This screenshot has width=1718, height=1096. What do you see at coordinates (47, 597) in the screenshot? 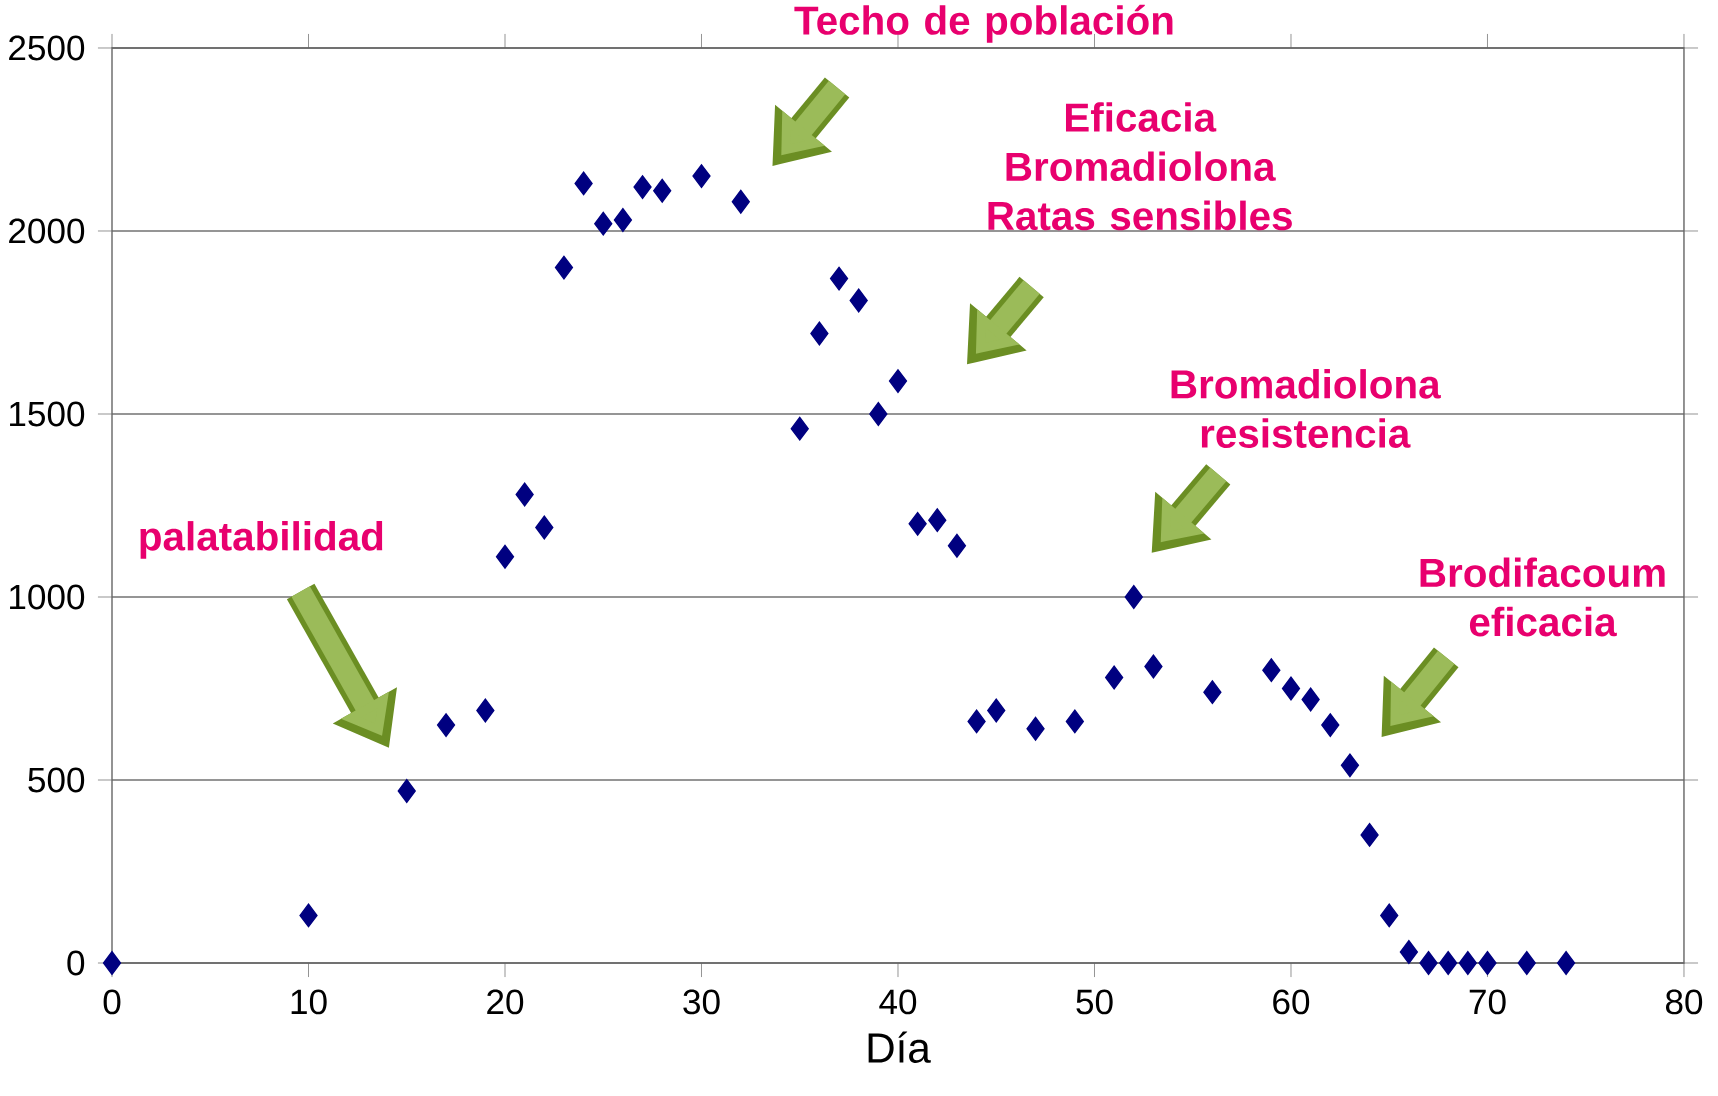
I see `y-tick-label: 1000` at bounding box center [47, 597].